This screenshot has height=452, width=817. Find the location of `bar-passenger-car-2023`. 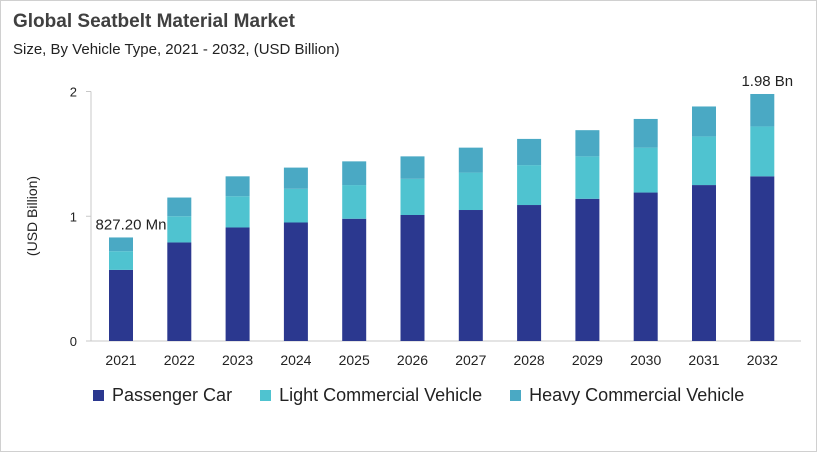

bar-passenger-car-2023 is located at coordinates (237, 284).